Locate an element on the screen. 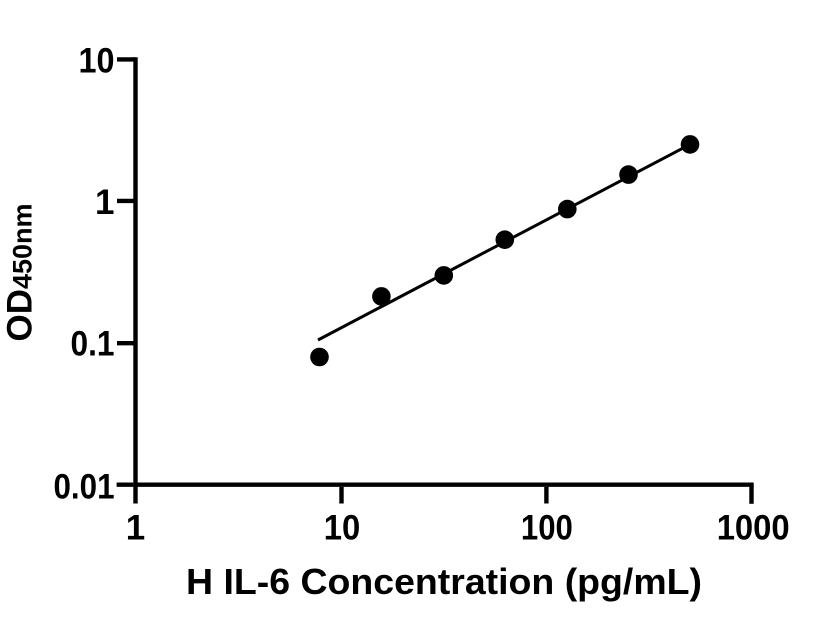  svg-text: 1000 is located at coordinates (753, 528).